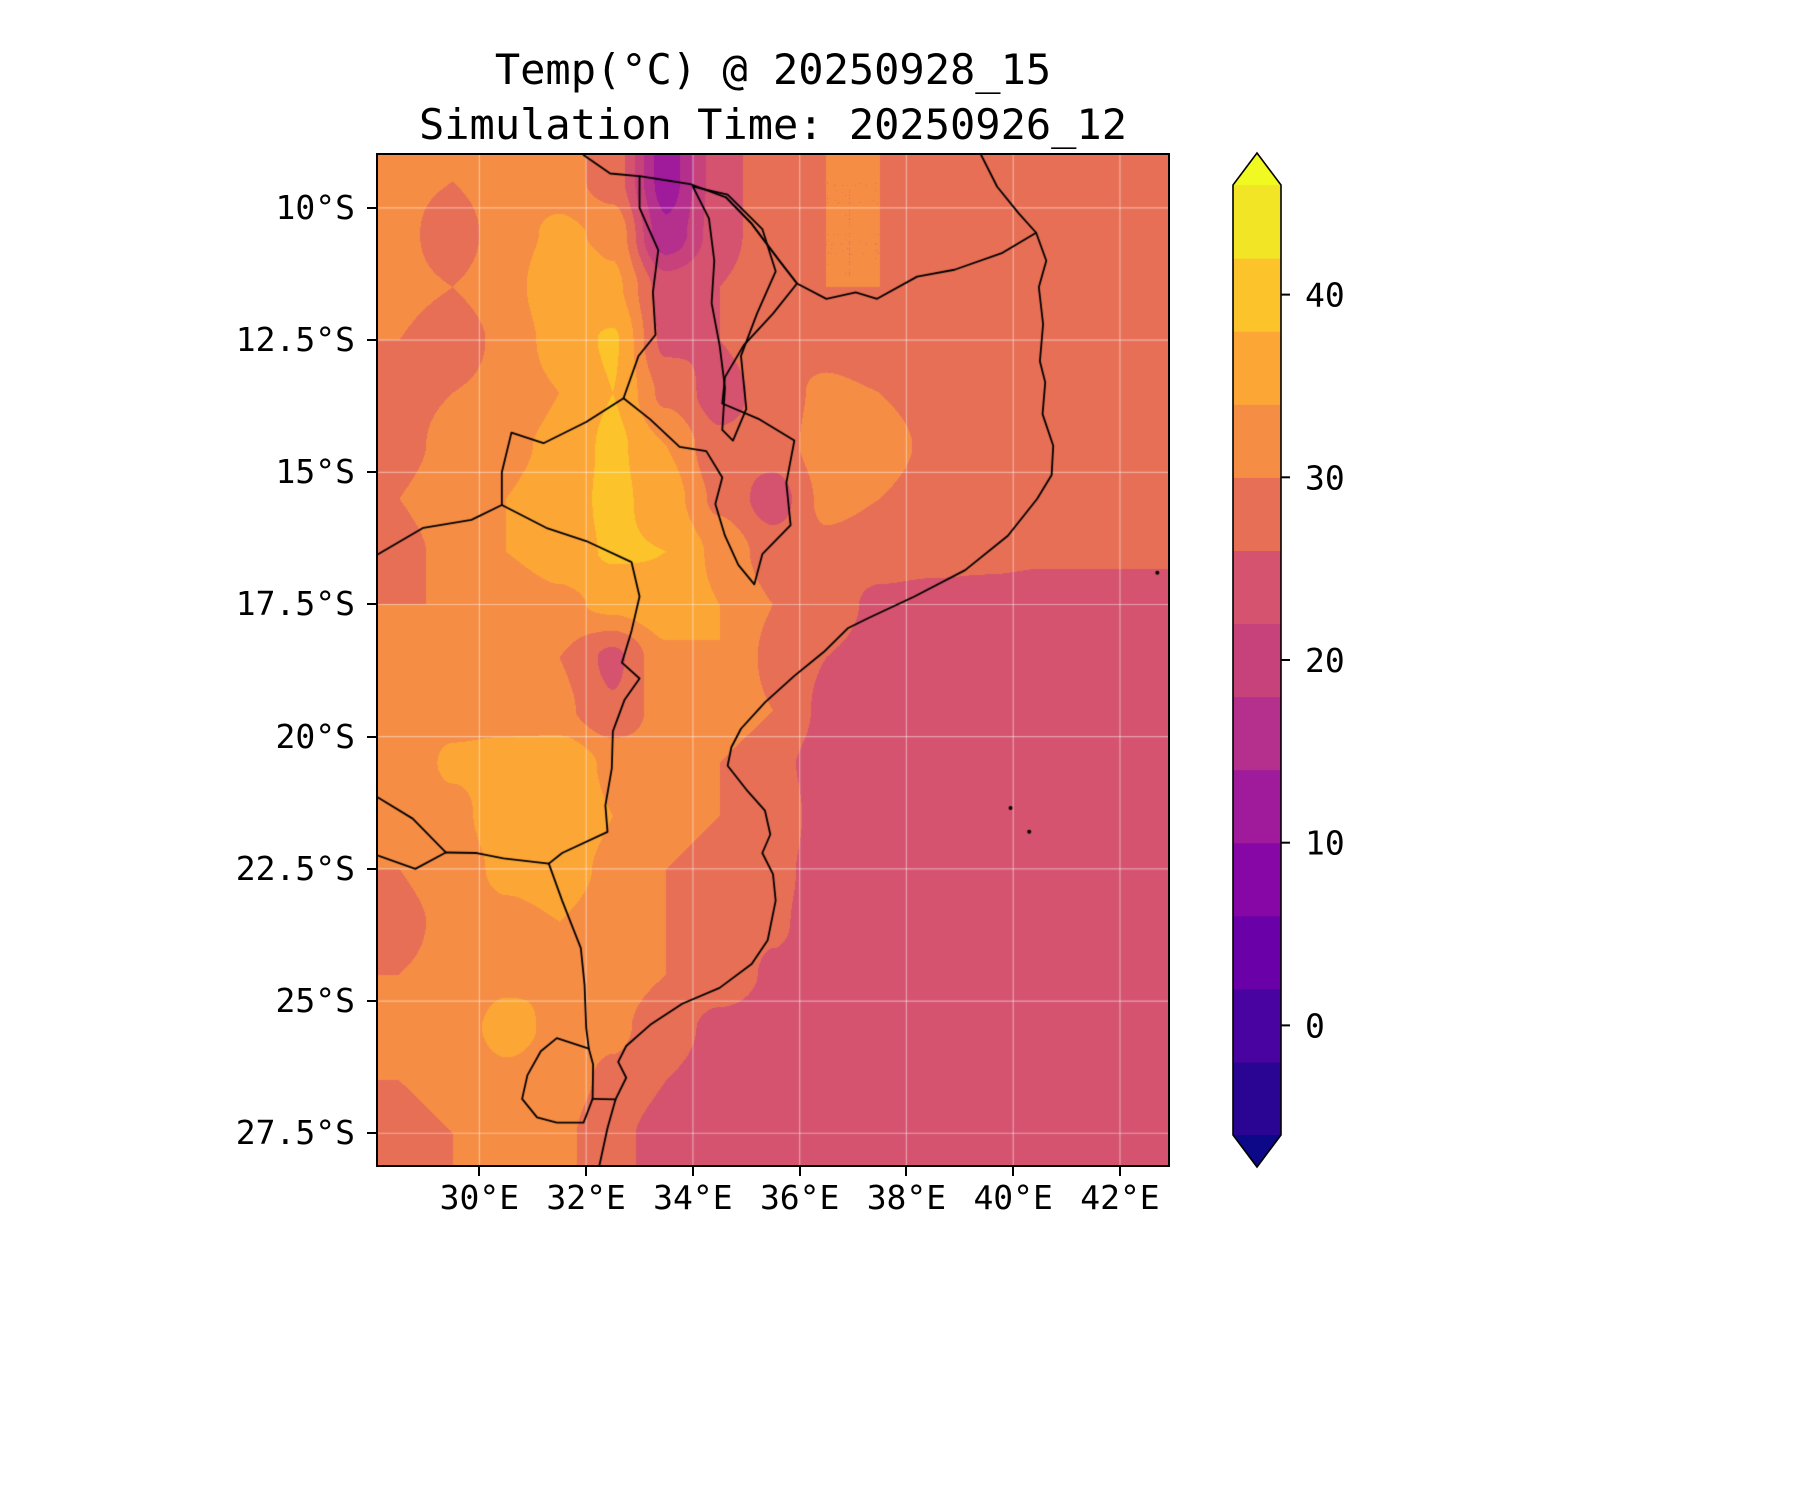 The width and height of the screenshot is (1800, 1500). I want to click on lon-tick-label: 40°E, so click(1013, 1197).